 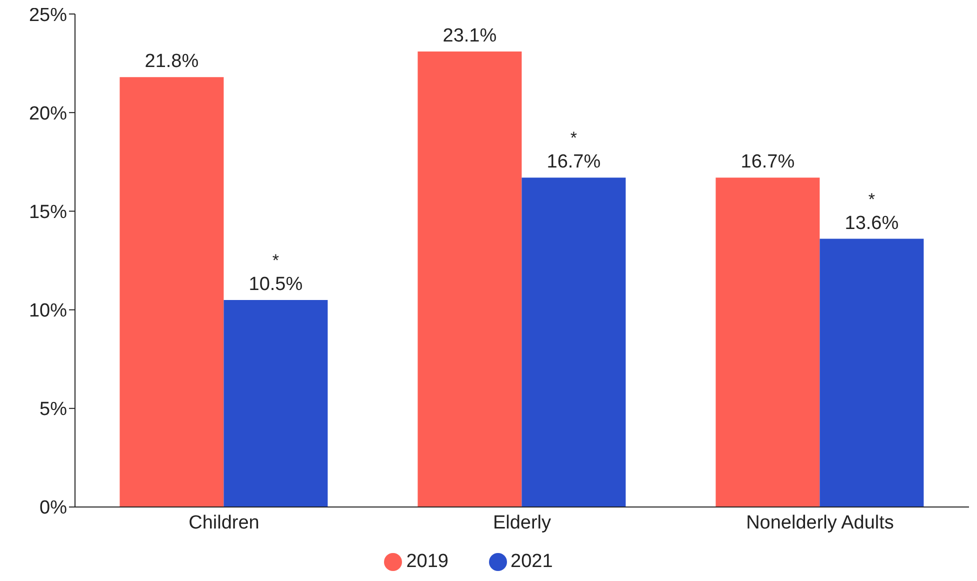 I want to click on data-label: 10.5%, so click(x=275, y=284).